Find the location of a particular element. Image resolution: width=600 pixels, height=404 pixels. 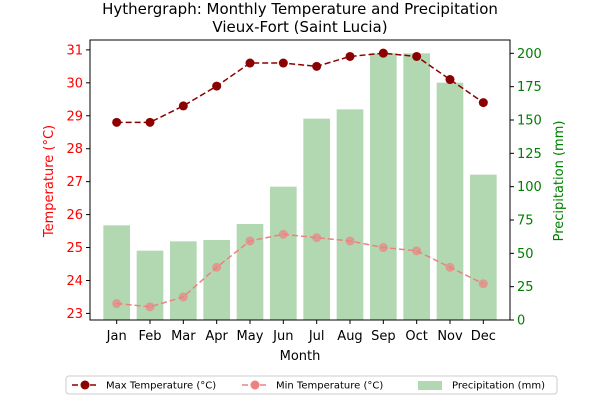

precipitation-bar-jul is located at coordinates (316, 219).